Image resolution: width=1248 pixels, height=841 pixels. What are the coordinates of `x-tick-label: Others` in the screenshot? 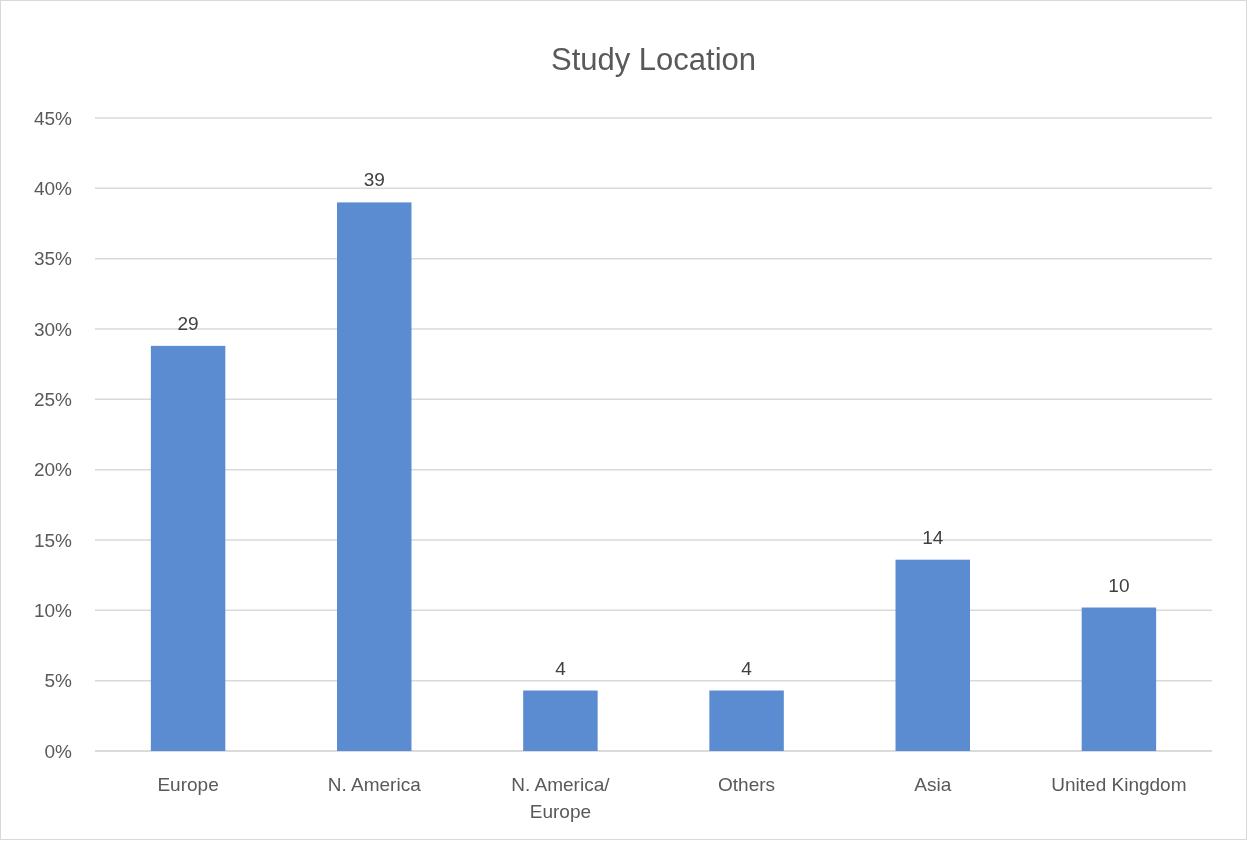 It's located at (747, 784).